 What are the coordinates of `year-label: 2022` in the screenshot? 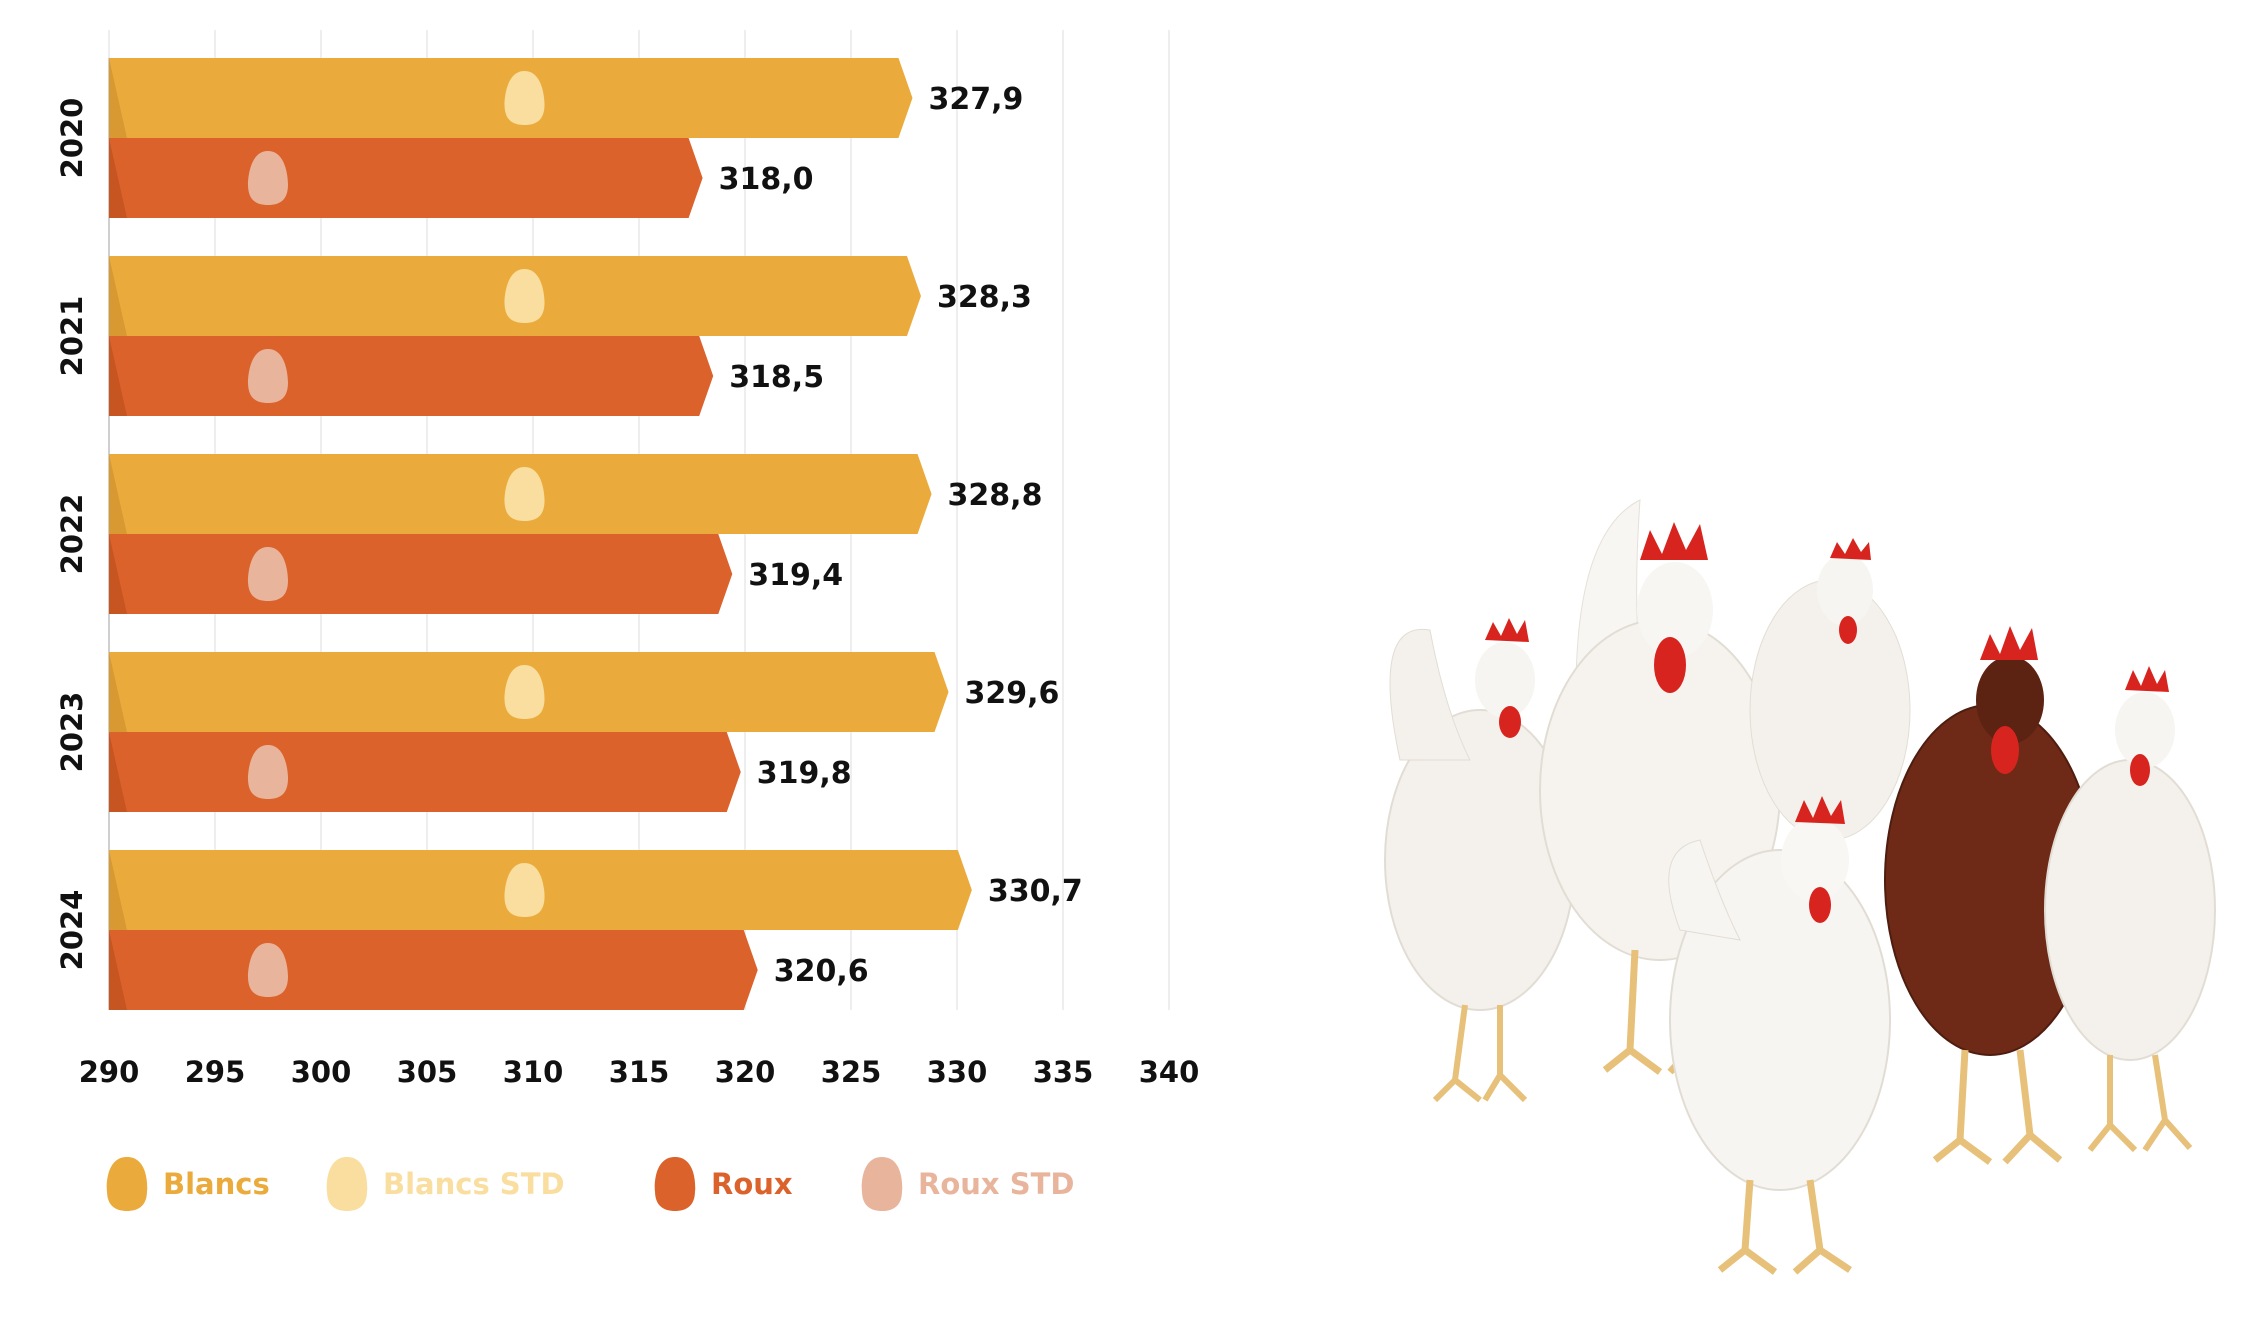 It's located at (72, 534).